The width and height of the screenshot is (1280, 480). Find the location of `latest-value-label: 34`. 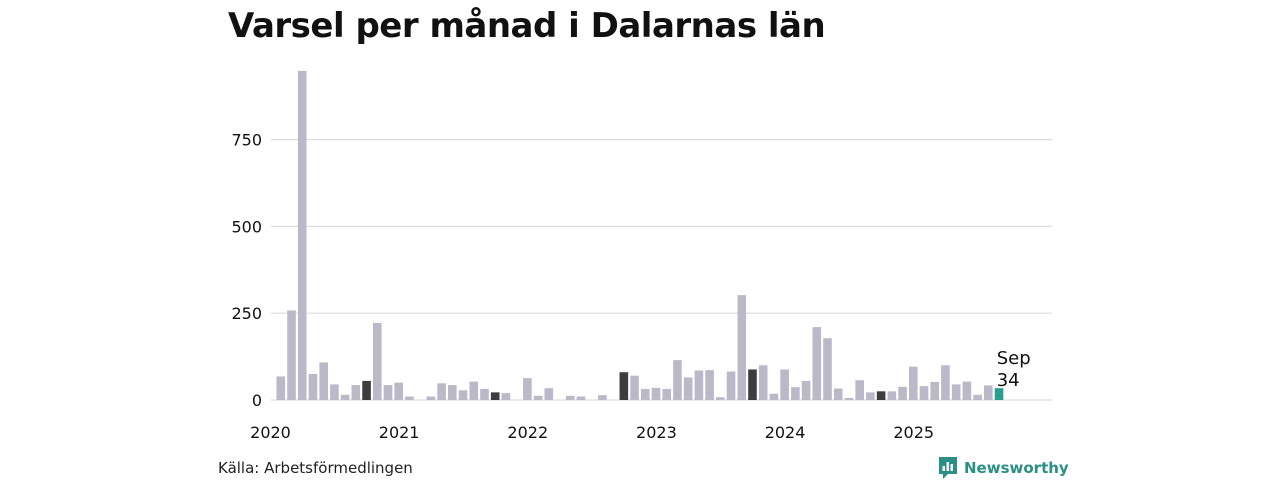

latest-value-label: 34 is located at coordinates (1008, 380).